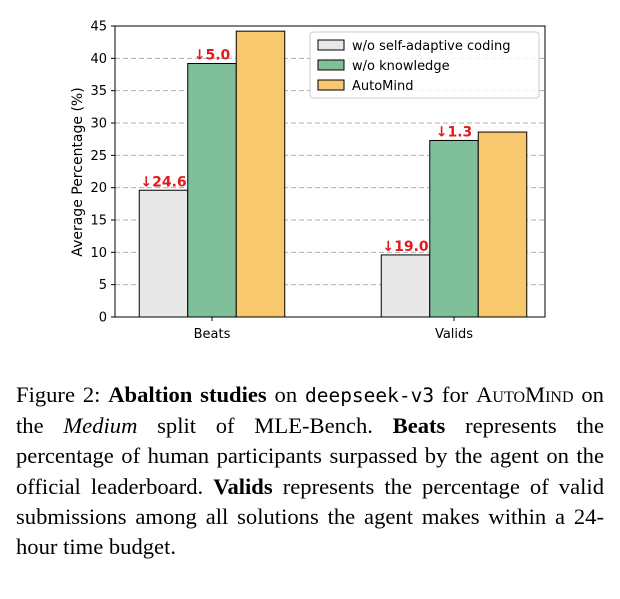 The height and width of the screenshot is (599, 620). Describe the element at coordinates (333, 329) in the screenshot. I see `x-axis-ticks: Beats Valids` at that location.